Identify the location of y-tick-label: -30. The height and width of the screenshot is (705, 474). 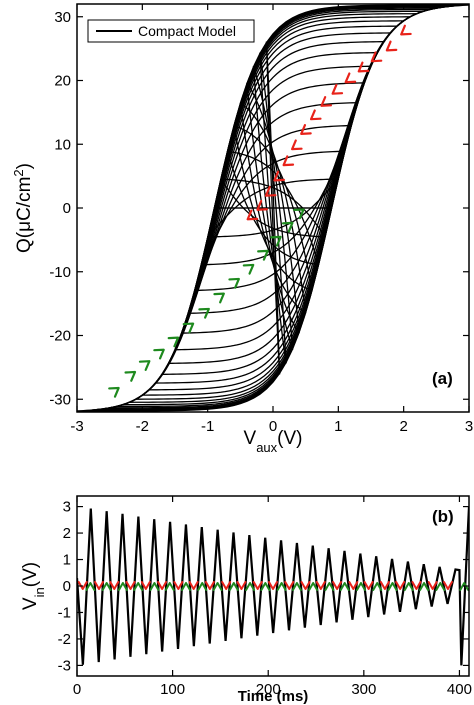
(60, 399).